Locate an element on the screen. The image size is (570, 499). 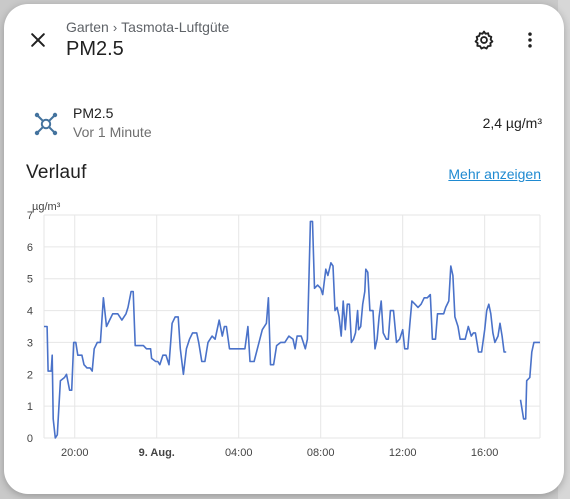
more-options-button is located at coordinates (530, 40).